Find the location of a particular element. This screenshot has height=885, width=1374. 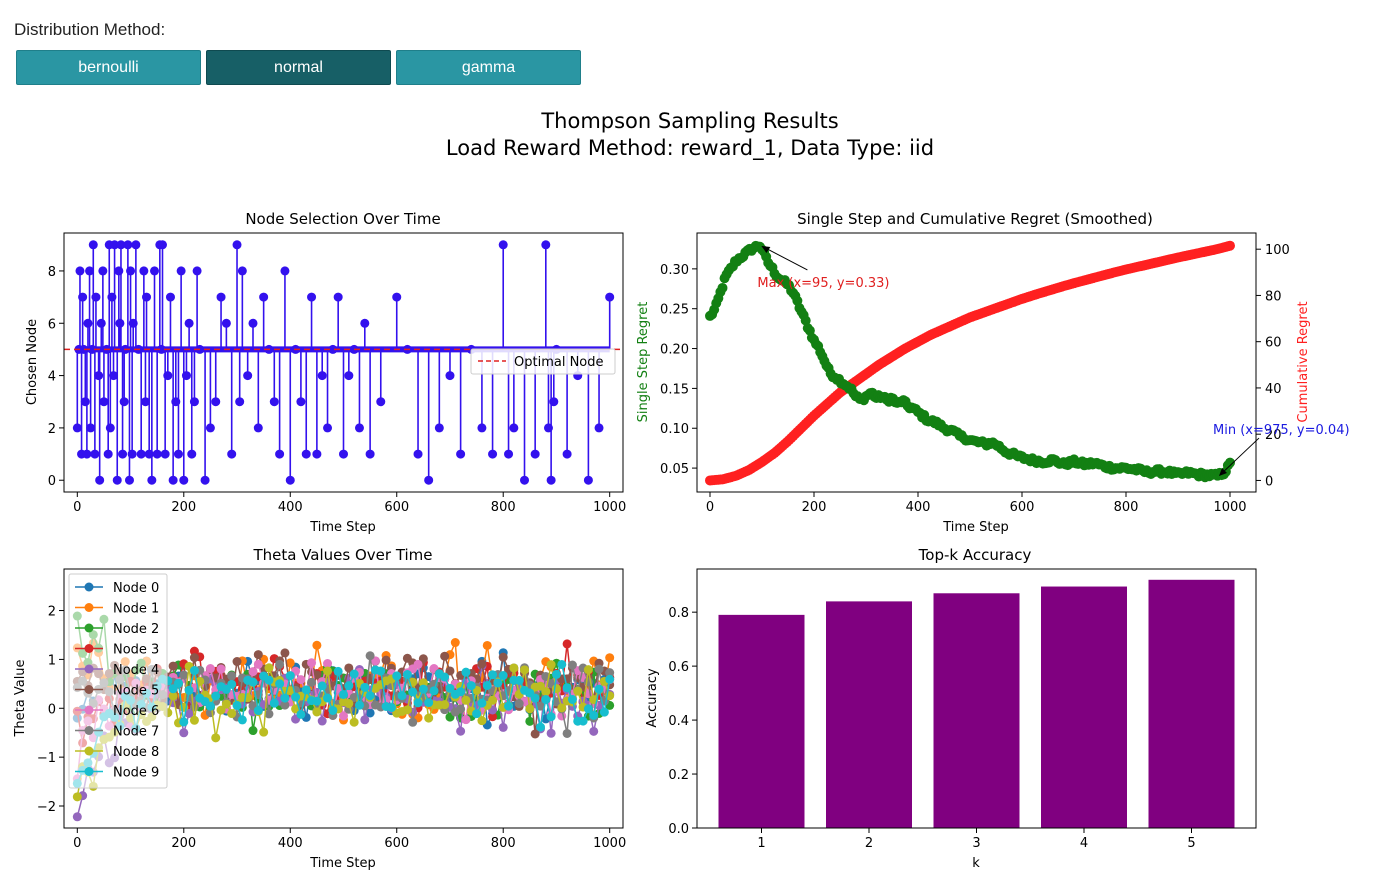

x-tick-label: 800 is located at coordinates (503, 507).